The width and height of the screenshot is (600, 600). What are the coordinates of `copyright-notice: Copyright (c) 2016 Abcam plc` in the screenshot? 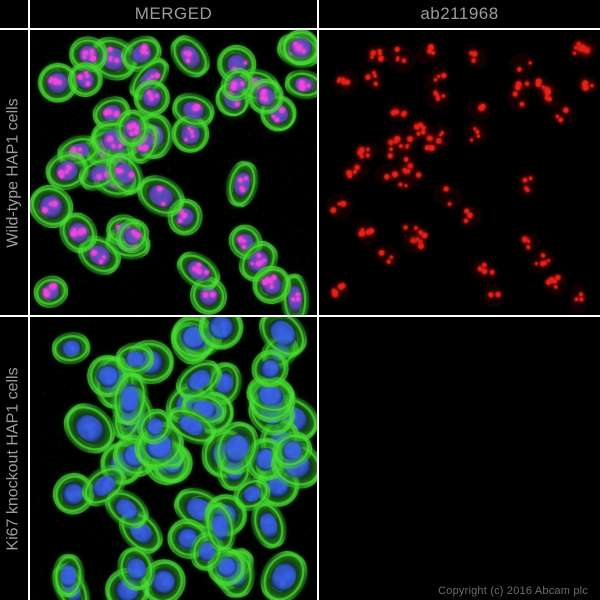 It's located at (513, 591).